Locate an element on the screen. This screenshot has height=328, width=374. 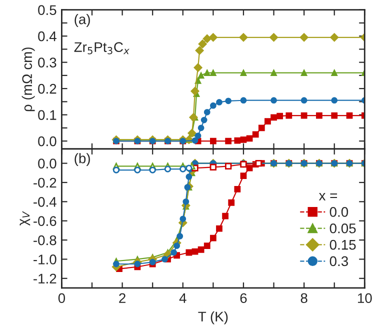
y-tick-label: 0.1 is located at coordinates (47, 115).